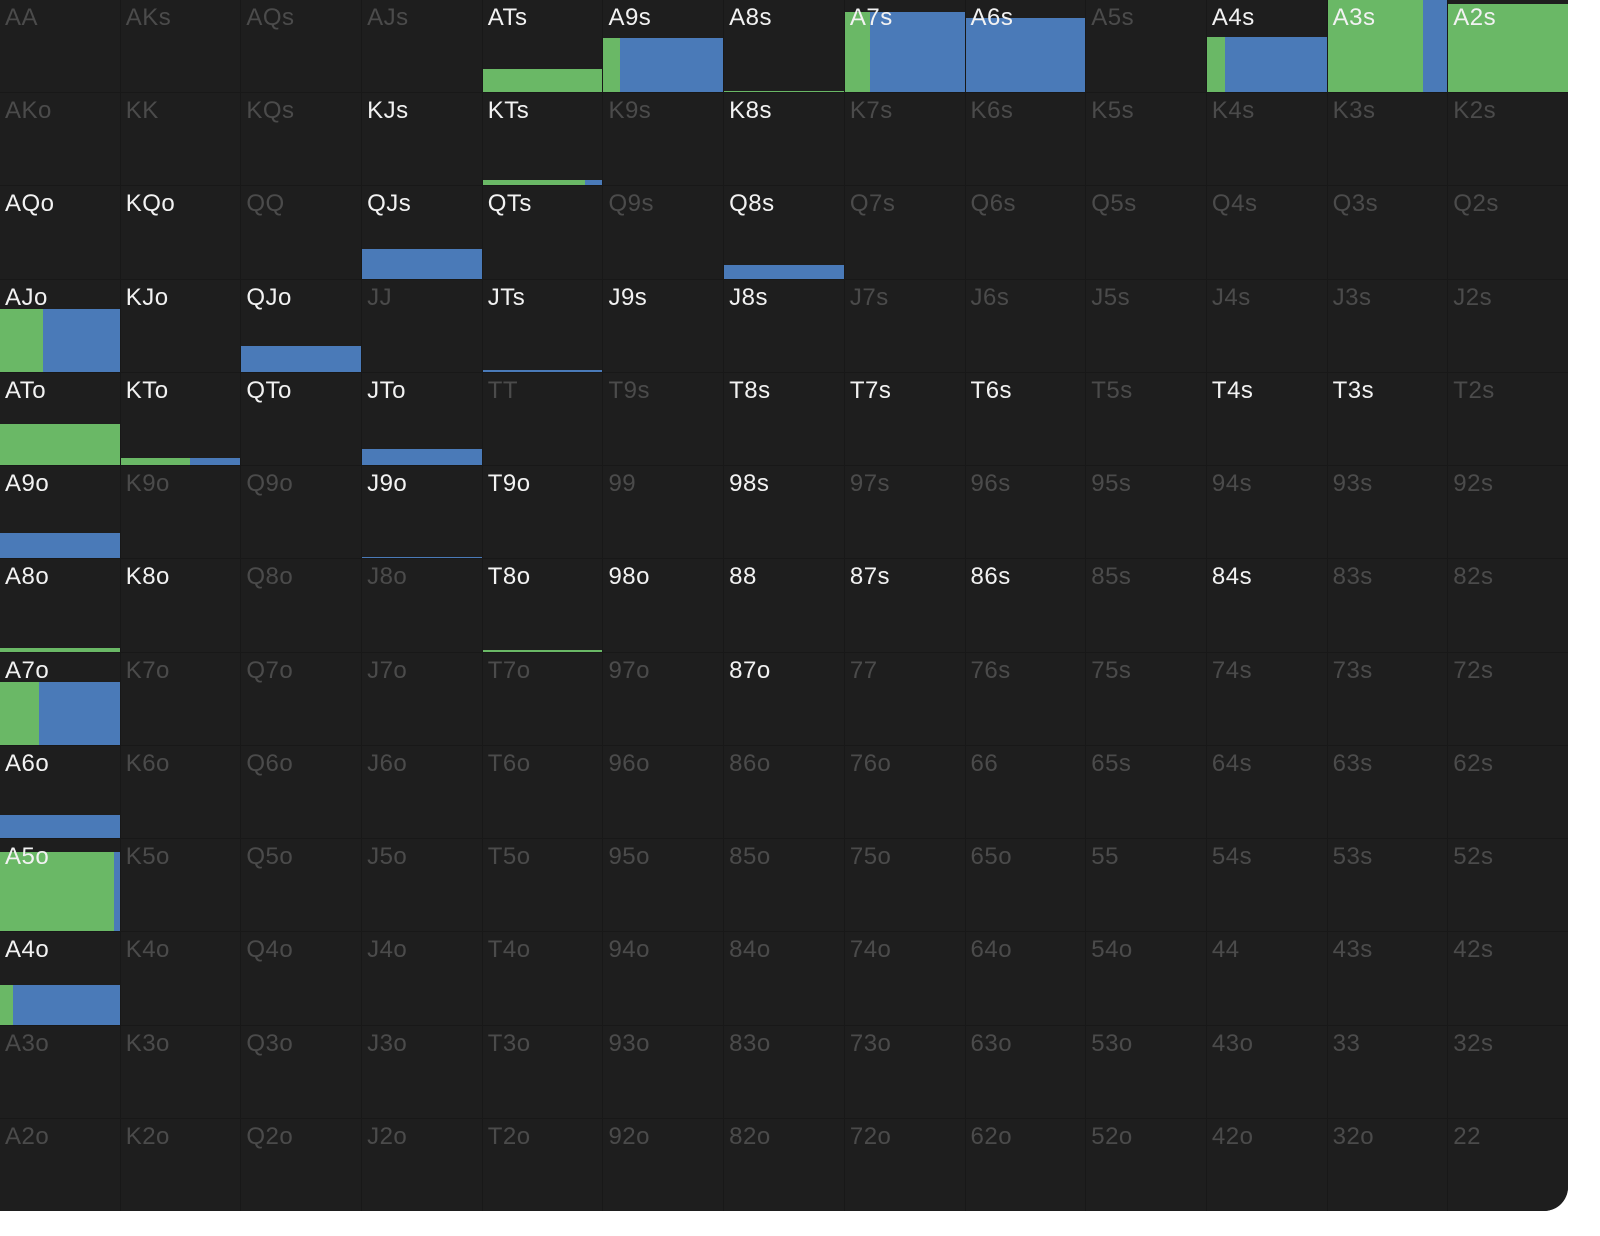 This screenshot has width=1600, height=1236. Describe the element at coordinates (60, 1164) in the screenshot. I see `hand-cell: A2o` at that location.